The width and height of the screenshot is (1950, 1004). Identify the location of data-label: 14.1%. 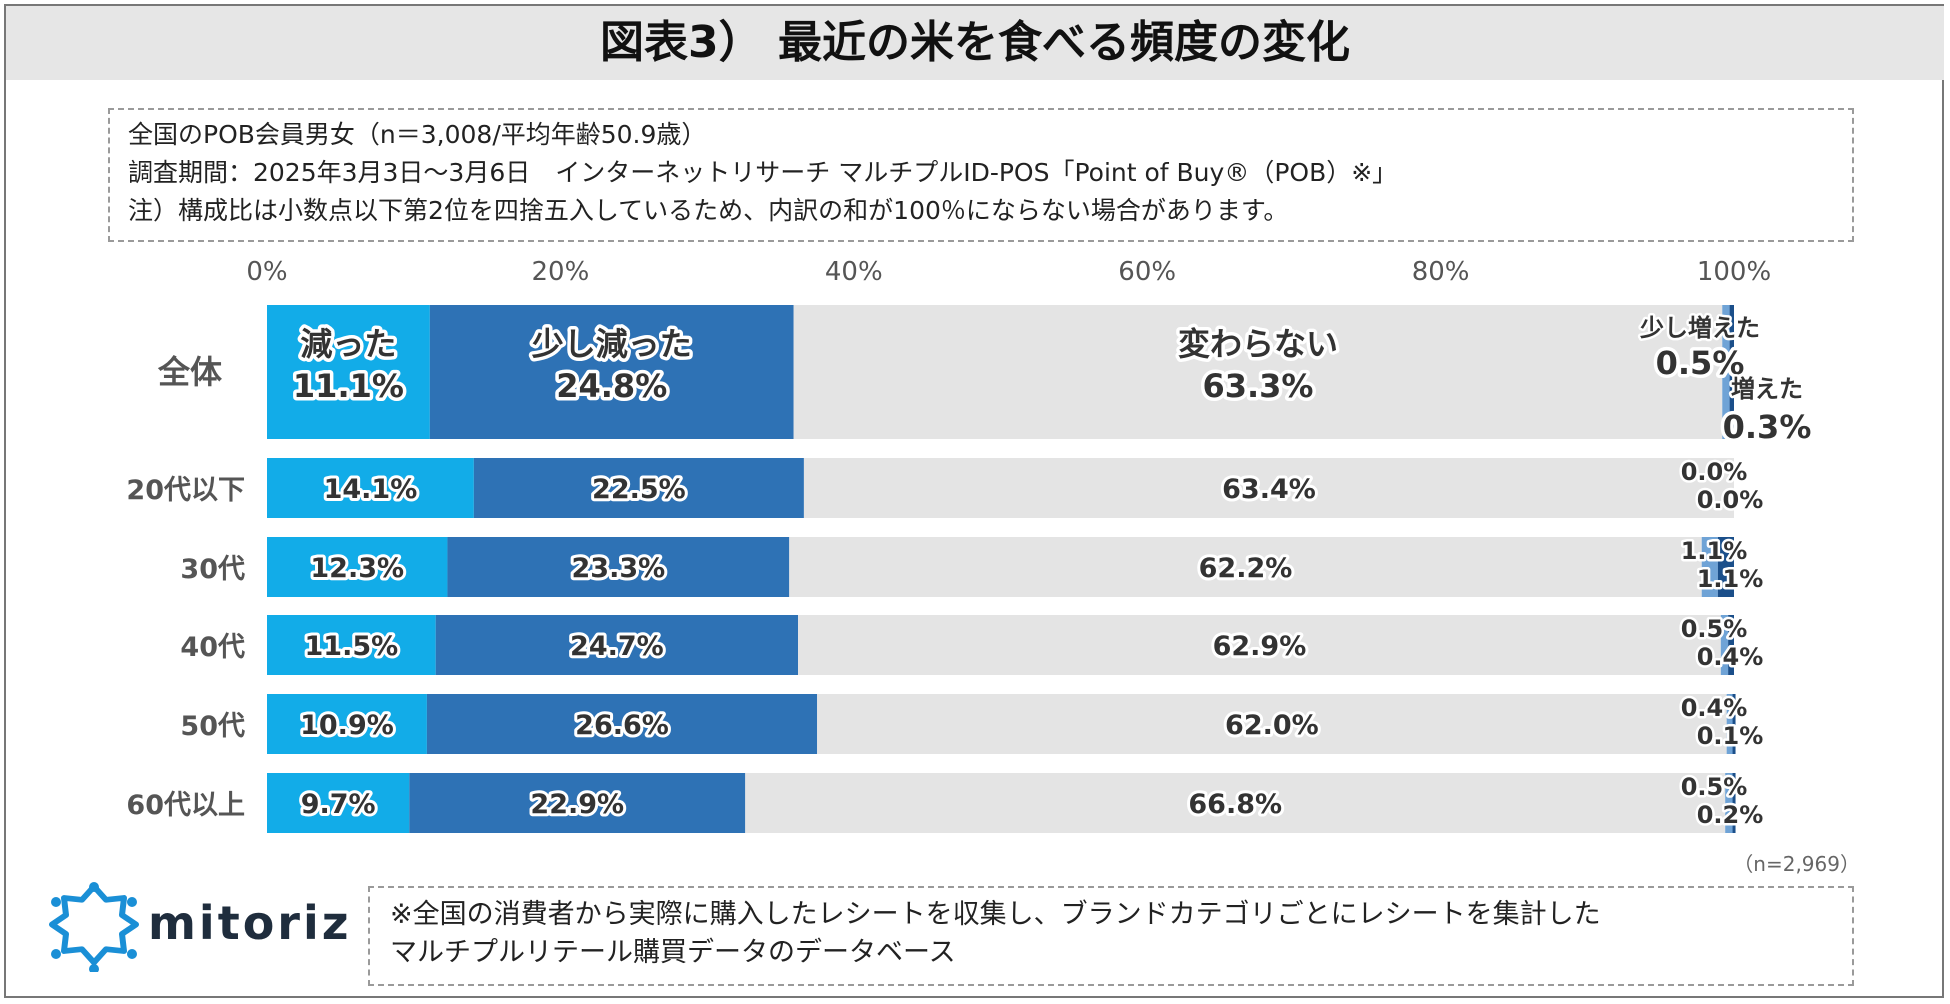
(371, 489).